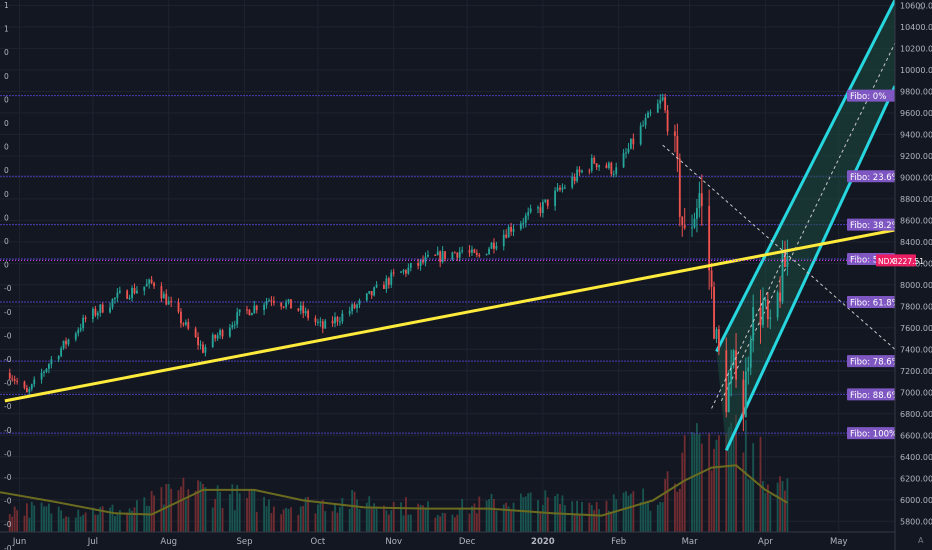  Describe the element at coordinates (878, 433) in the screenshot. I see `fib-label-box` at that location.